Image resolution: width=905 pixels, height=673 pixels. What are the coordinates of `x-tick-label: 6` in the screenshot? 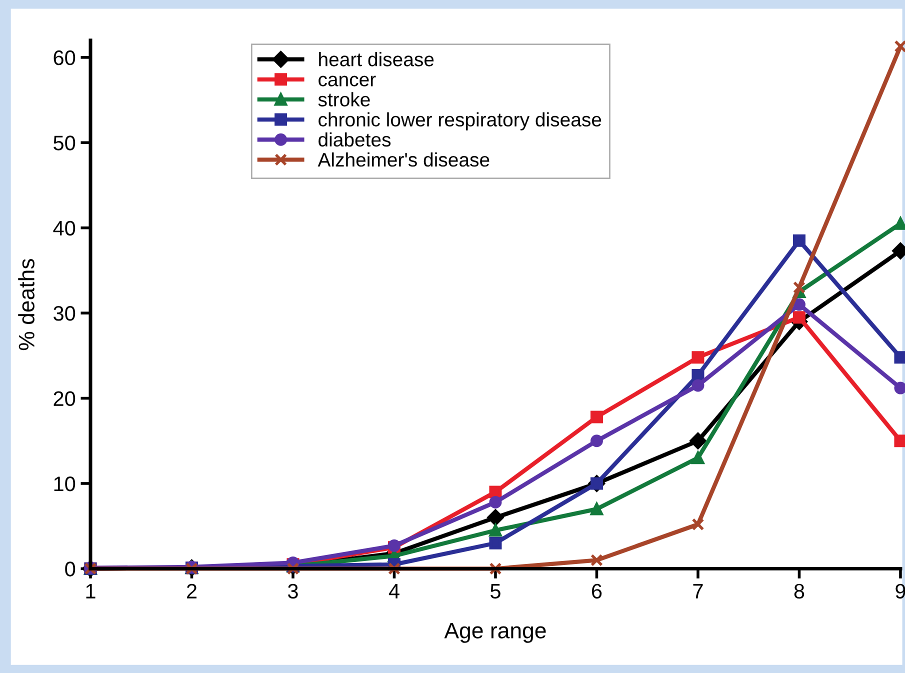 It's located at (597, 591).